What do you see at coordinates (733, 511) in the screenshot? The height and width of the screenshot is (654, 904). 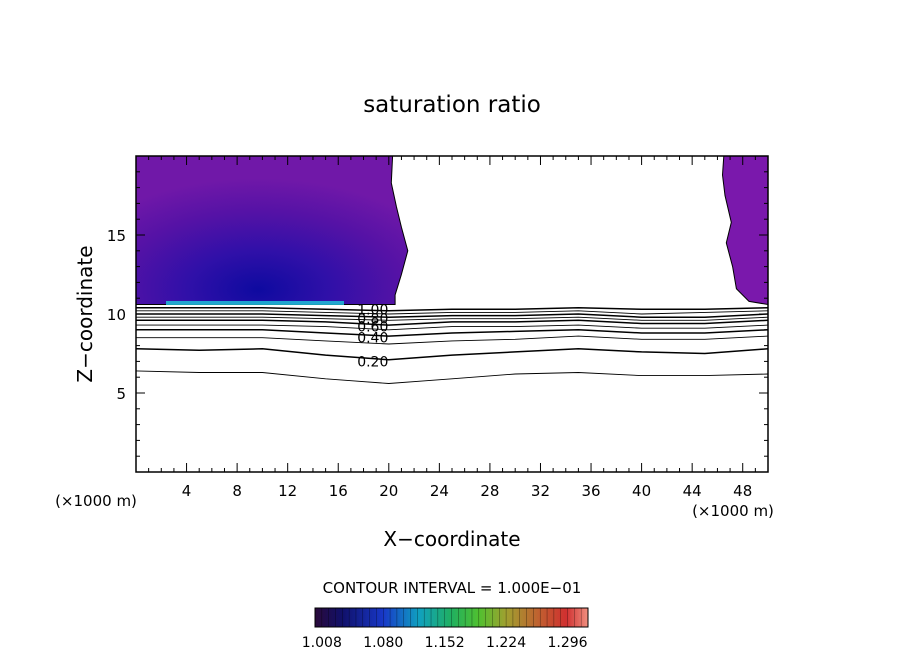 I see `x-unit-right: (×1000 m)` at bounding box center [733, 511].